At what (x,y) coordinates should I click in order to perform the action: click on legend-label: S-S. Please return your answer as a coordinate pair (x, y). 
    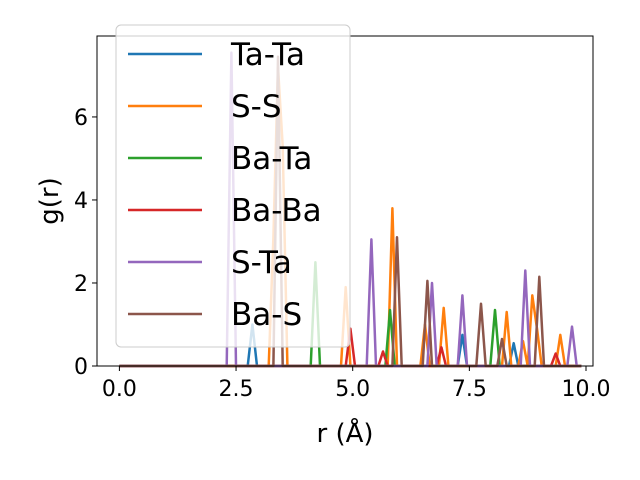
    Looking at the image, I should click on (256, 107).